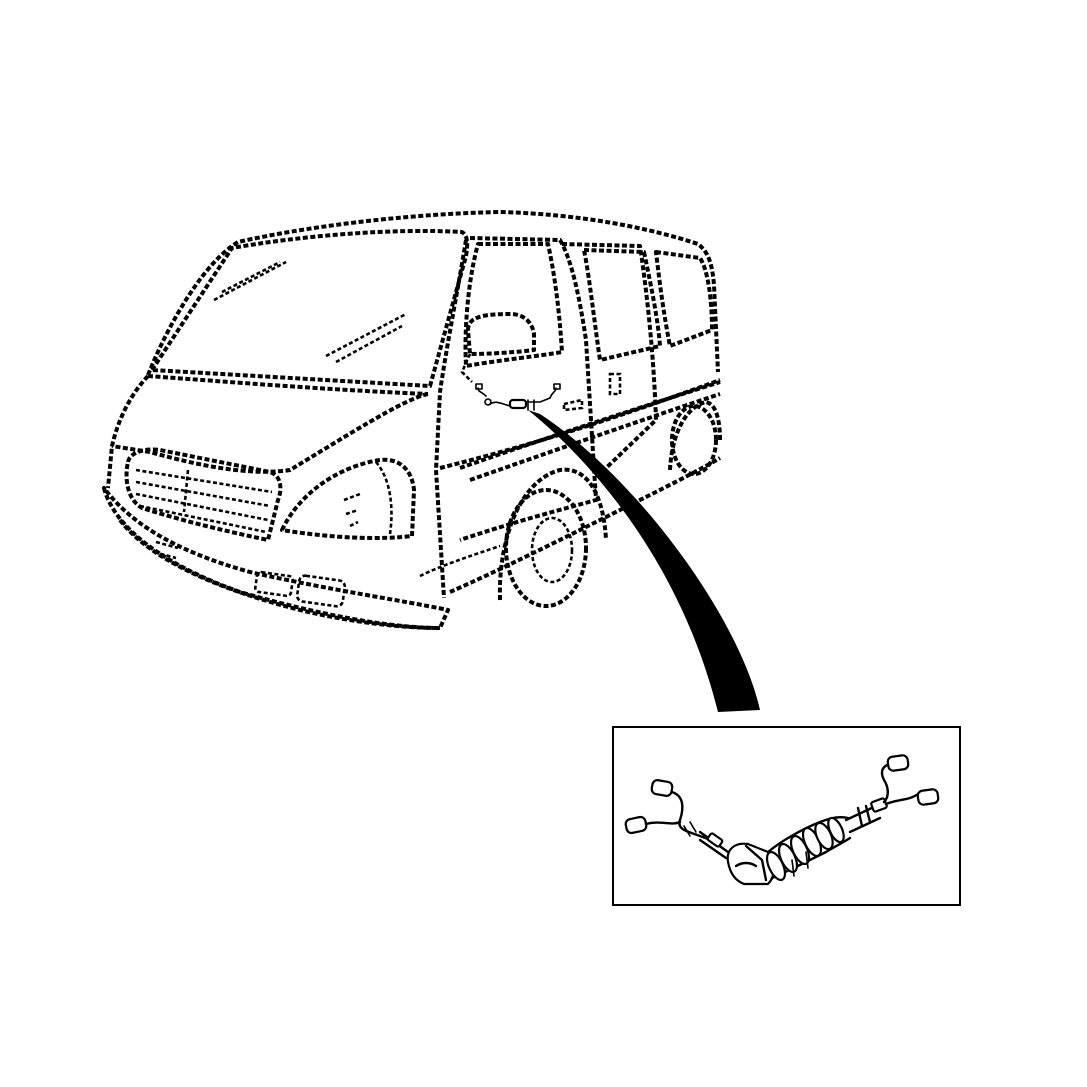 The height and width of the screenshot is (1087, 1087). Describe the element at coordinates (166, 550) in the screenshot. I see `front-emblem` at that location.